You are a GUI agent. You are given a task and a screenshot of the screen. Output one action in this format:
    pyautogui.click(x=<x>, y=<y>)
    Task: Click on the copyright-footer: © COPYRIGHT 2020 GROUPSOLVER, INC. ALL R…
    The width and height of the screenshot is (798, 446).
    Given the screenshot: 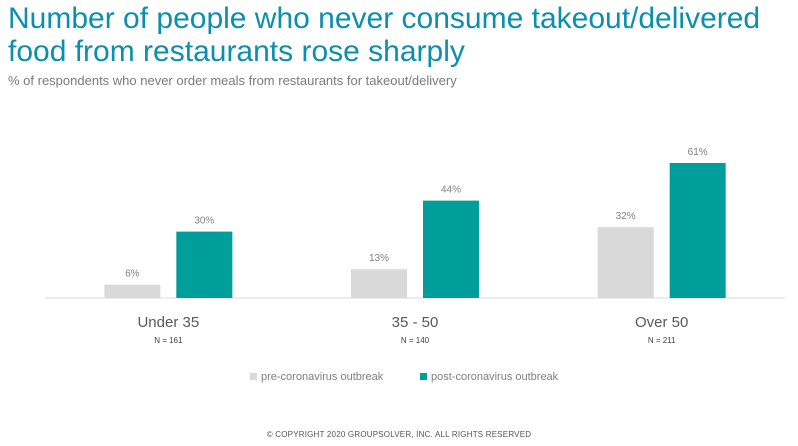 What is the action you would take?
    pyautogui.click(x=399, y=434)
    